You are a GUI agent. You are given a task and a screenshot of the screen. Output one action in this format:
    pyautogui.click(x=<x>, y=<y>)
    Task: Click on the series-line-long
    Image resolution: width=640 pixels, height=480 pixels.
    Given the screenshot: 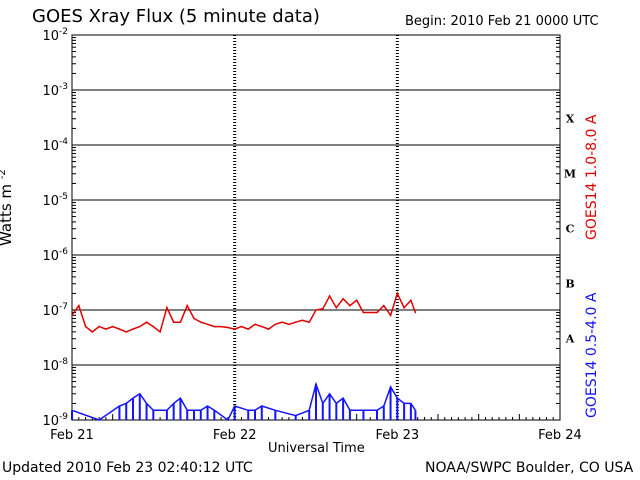 What is the action you would take?
    pyautogui.click(x=244, y=312)
    